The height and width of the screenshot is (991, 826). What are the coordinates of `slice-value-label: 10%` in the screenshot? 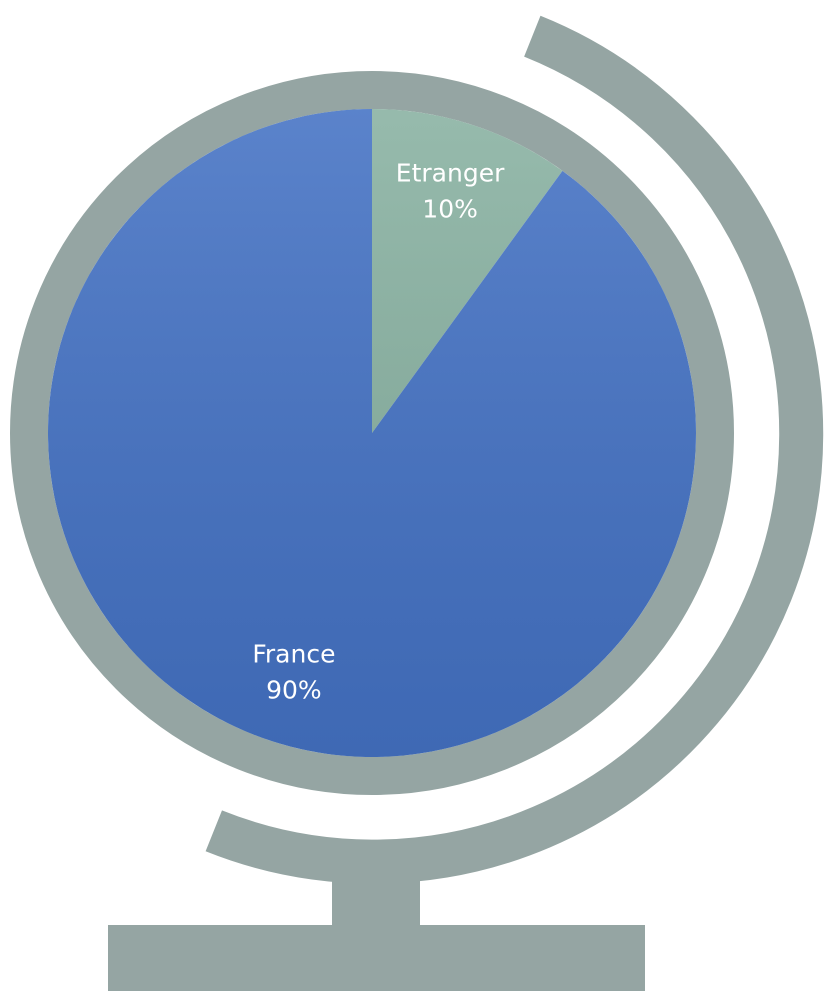 It's located at (450, 209).